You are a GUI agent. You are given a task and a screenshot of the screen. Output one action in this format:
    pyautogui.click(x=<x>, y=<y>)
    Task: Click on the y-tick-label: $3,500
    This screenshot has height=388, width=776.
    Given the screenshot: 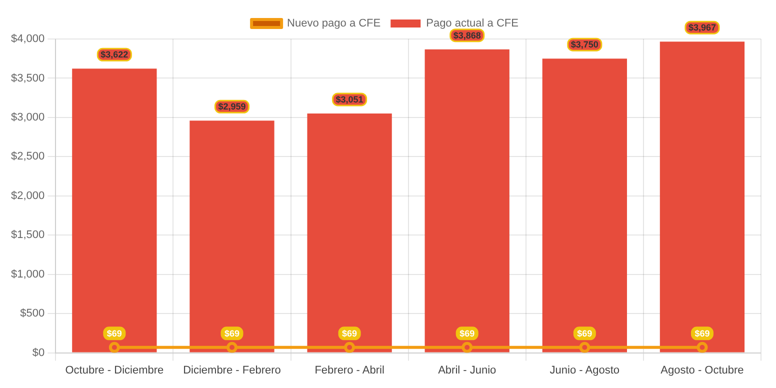 What is the action you would take?
    pyautogui.click(x=27, y=78)
    